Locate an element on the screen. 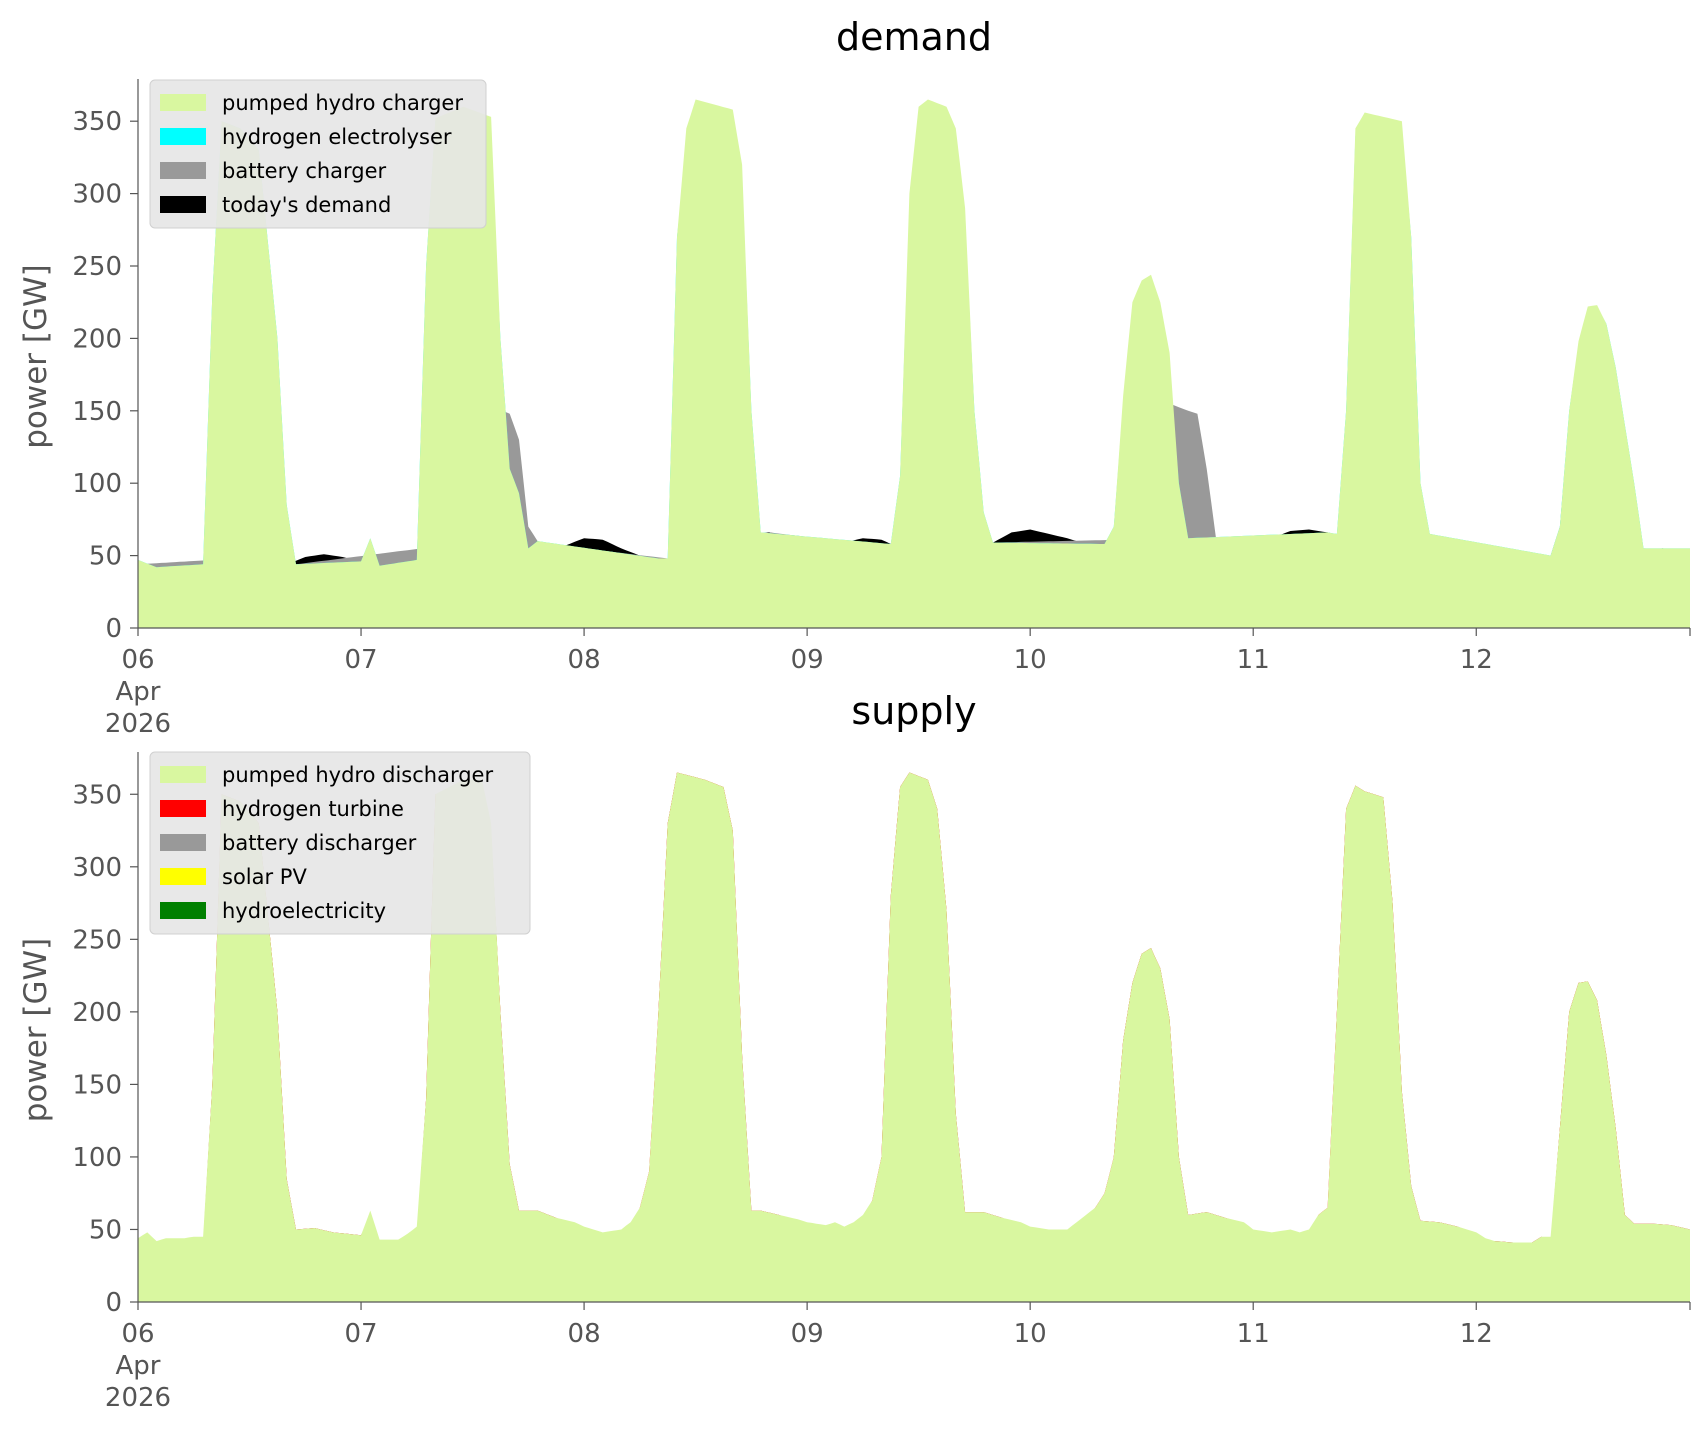 The width and height of the screenshot is (1706, 1431). chart-title: demand is located at coordinates (914, 37).